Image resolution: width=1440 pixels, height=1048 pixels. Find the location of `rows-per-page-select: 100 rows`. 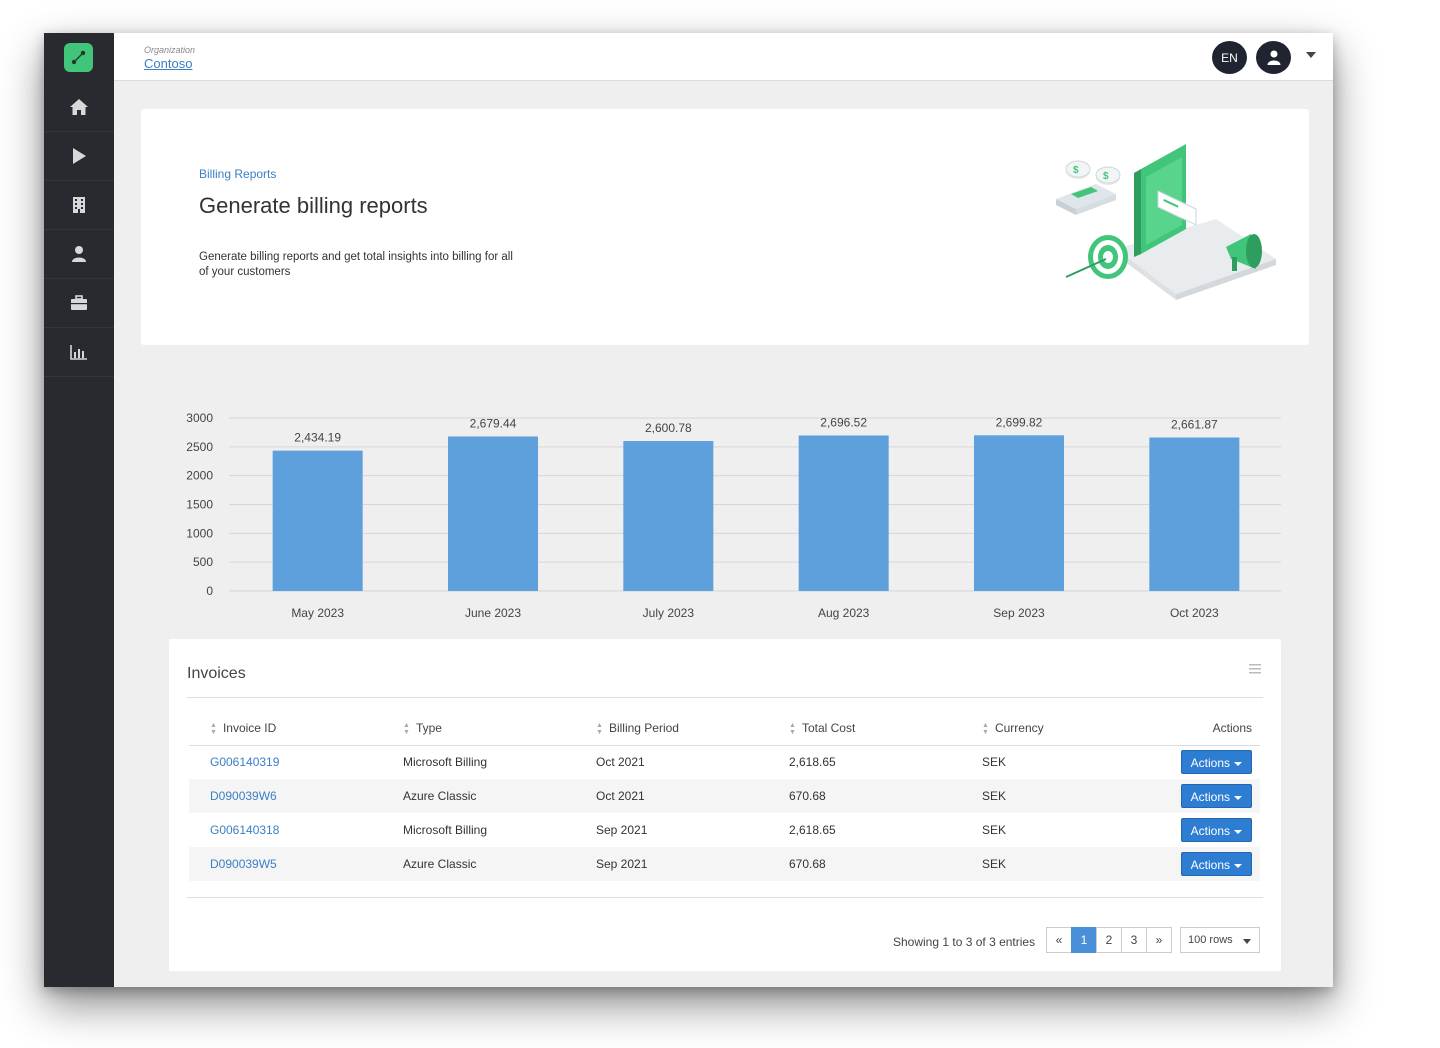

rows-per-page-select: 100 rows is located at coordinates (1220, 940).